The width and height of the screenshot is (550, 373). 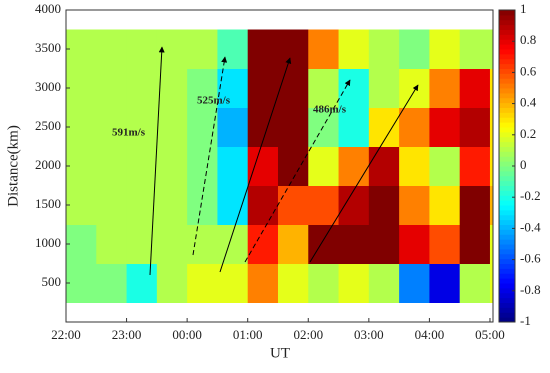 What do you see at coordinates (528, 39) in the screenshot?
I see `colorbar-tick-label: 0.8` at bounding box center [528, 39].